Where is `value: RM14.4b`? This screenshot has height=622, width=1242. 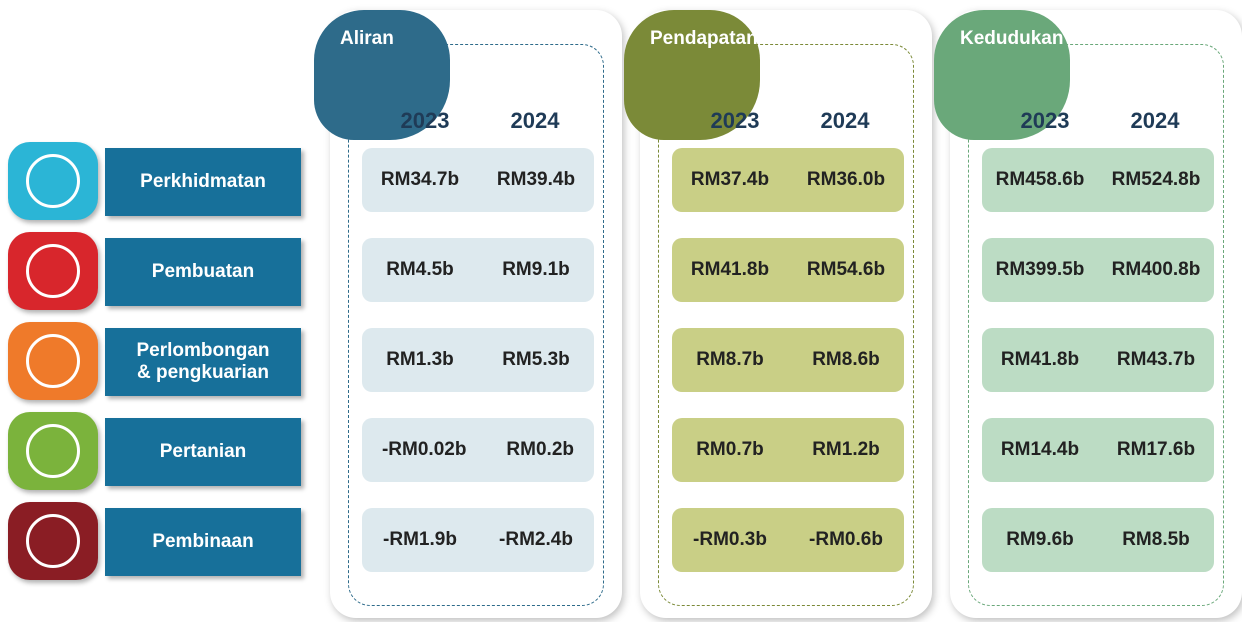 value: RM14.4b is located at coordinates (1040, 449).